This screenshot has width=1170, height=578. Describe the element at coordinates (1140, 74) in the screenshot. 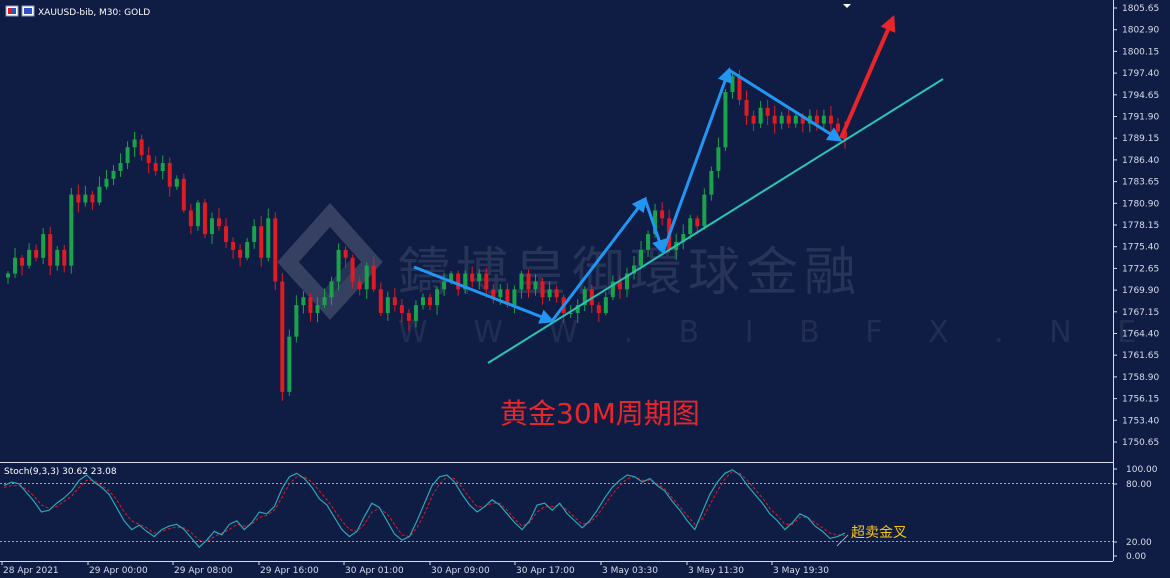

I see `price-tick-label: 1797.40` at that location.